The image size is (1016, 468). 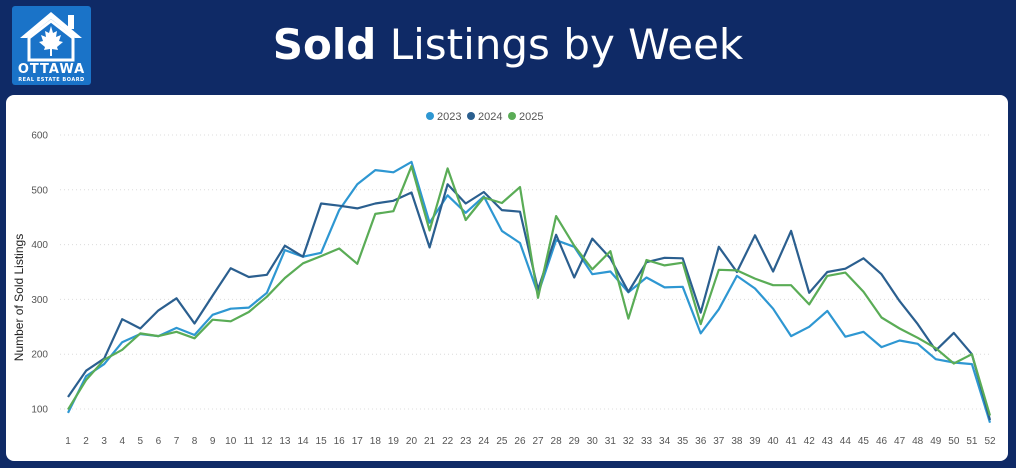 I want to click on x-tick-label: 46, so click(x=882, y=441).